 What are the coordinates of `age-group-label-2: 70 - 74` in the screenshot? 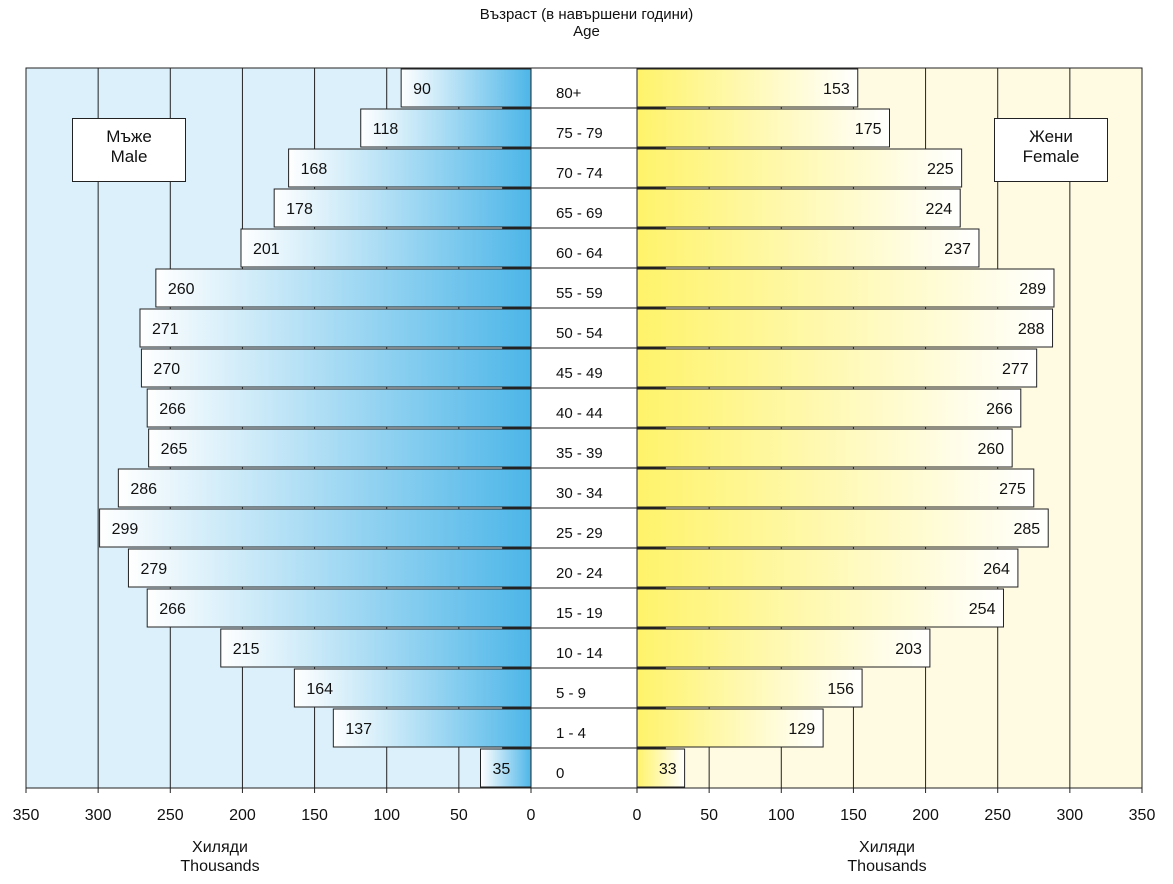 It's located at (579, 173).